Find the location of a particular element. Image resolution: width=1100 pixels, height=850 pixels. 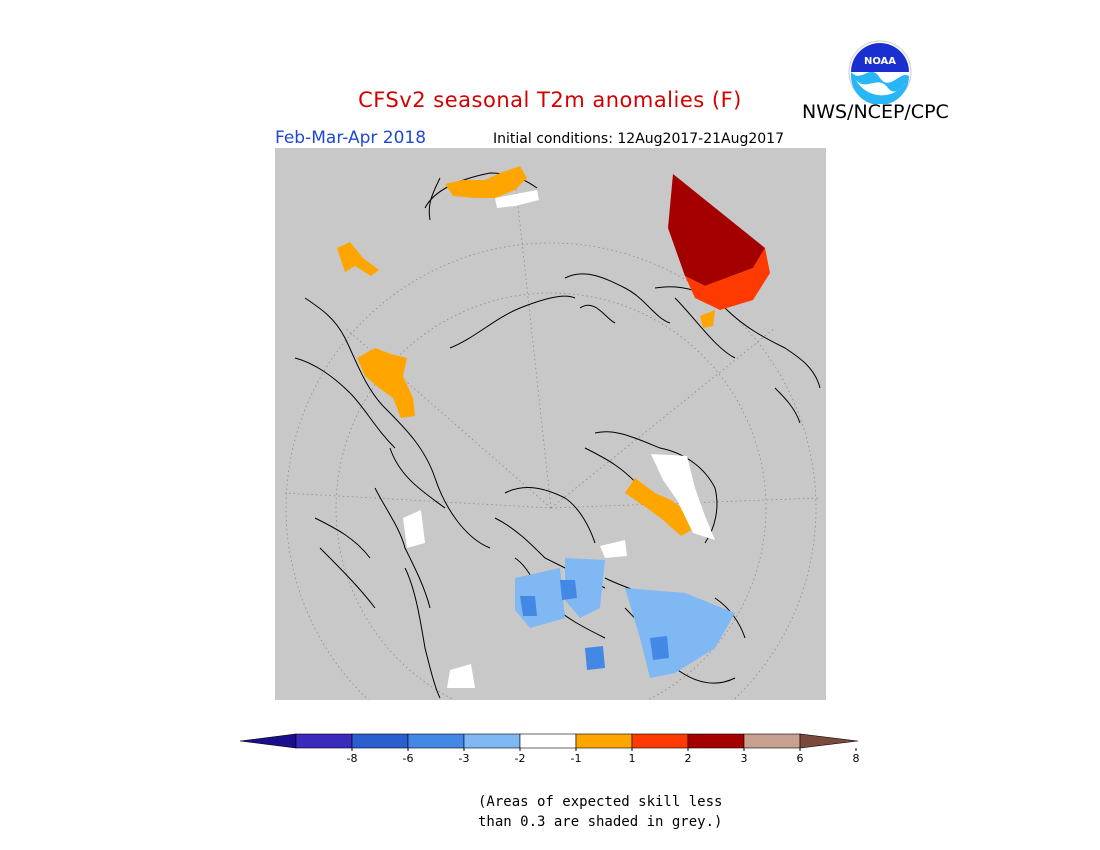

footnote-line-2: than 0.3 are shaded in grey.) is located at coordinates (600, 822).